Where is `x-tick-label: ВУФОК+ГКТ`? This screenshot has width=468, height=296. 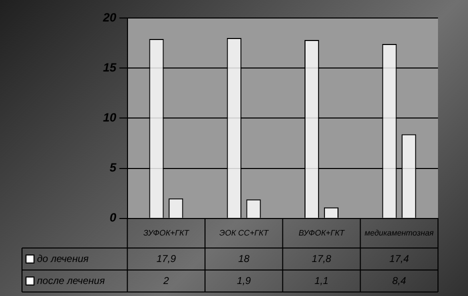
x-tick-label: ВУФОК+ГКТ is located at coordinates (322, 233).